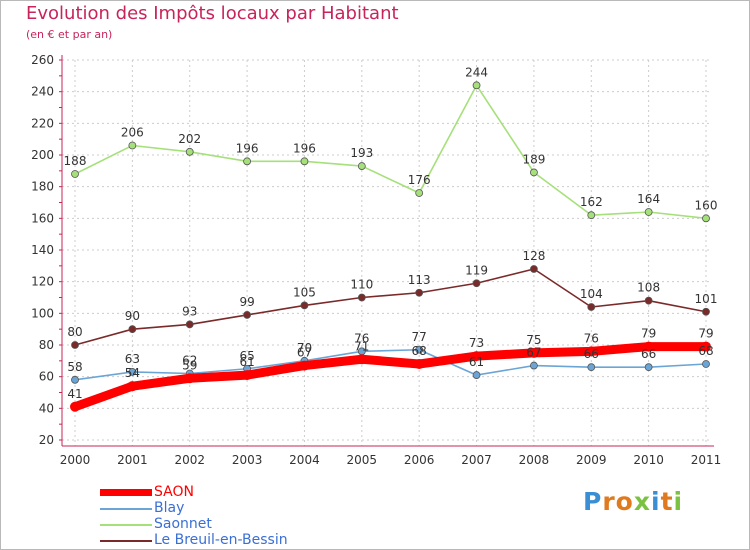  Describe the element at coordinates (230, 516) in the screenshot. I see `chart-legend: SAON Blay Saonnet Le Breuil-en-Bessin` at that location.